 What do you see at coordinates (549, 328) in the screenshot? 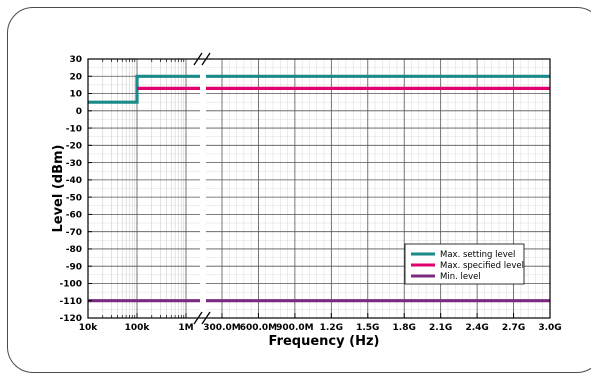
I see `x-tick-label: 3.0G` at bounding box center [549, 328].